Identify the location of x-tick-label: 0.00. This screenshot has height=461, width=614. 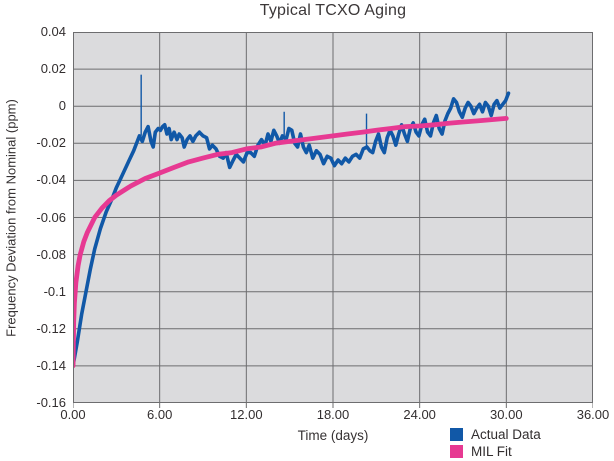
(73, 414).